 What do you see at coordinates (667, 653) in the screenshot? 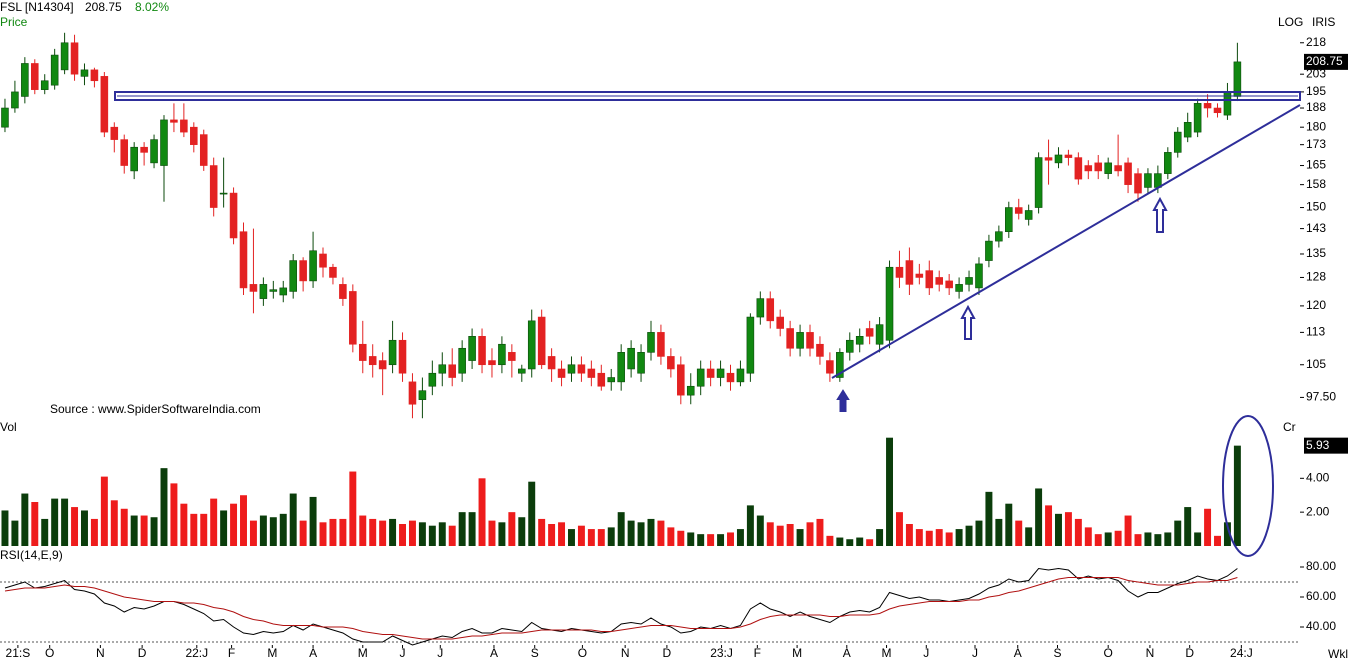
I see `x-tick-label: D` at bounding box center [667, 653].